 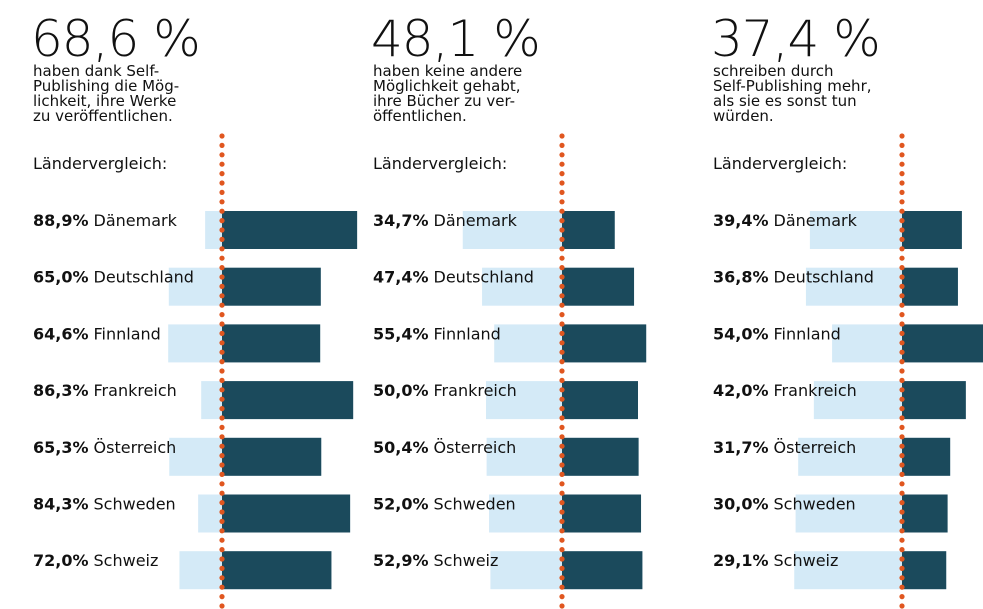 What do you see at coordinates (401, 220) in the screenshot?
I see `value-label: 34,7%` at bounding box center [401, 220].